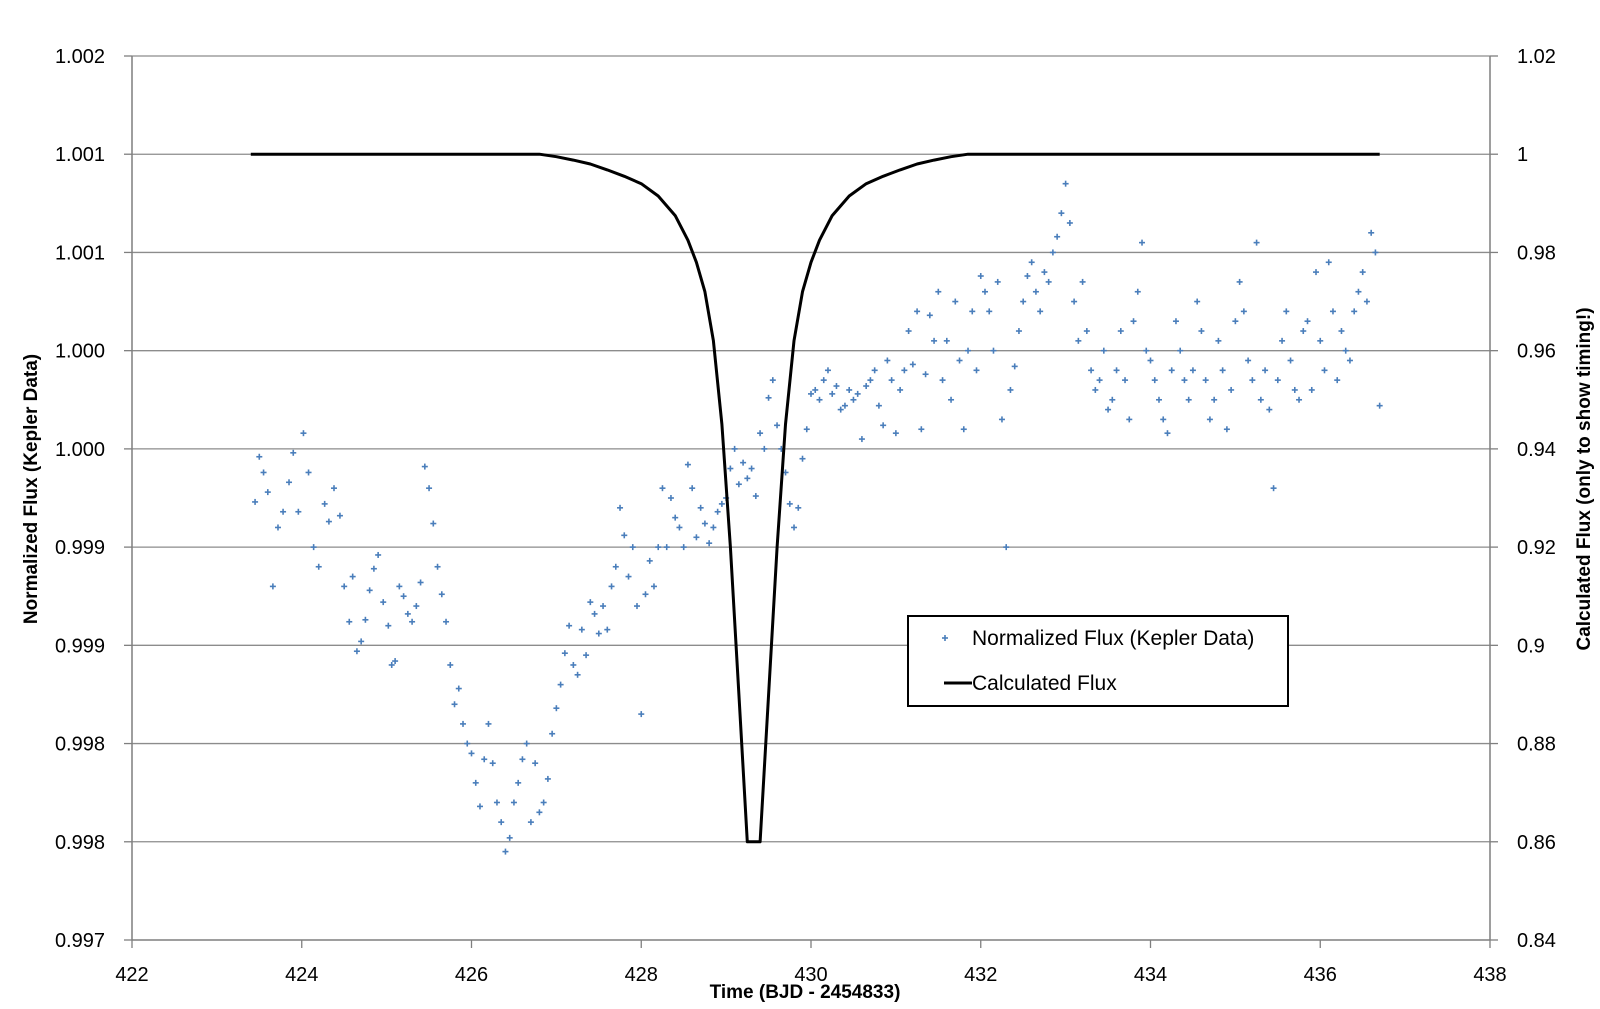 The height and width of the screenshot is (1009, 1600). Describe the element at coordinates (80, 745) in the screenshot. I see `y-tick-label: 0.998` at that location.